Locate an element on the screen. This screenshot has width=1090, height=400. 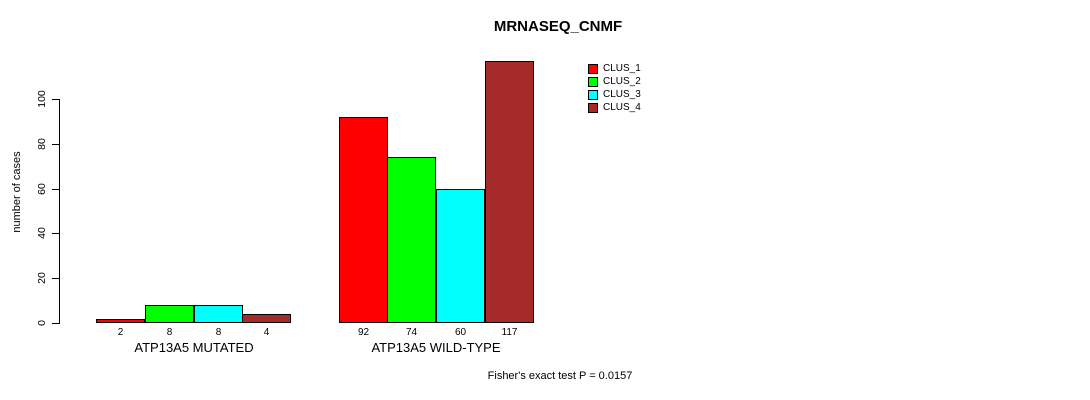
y-tick-label: 80 is located at coordinates (42, 143).